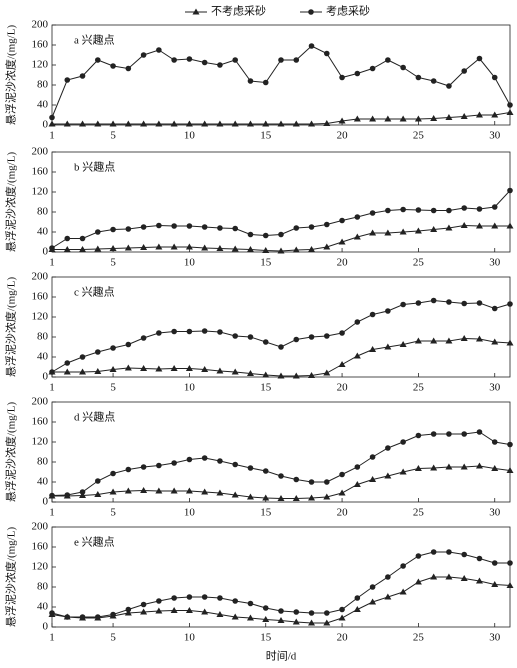  I want to click on x-tick-label: 25, so click(419, 136).